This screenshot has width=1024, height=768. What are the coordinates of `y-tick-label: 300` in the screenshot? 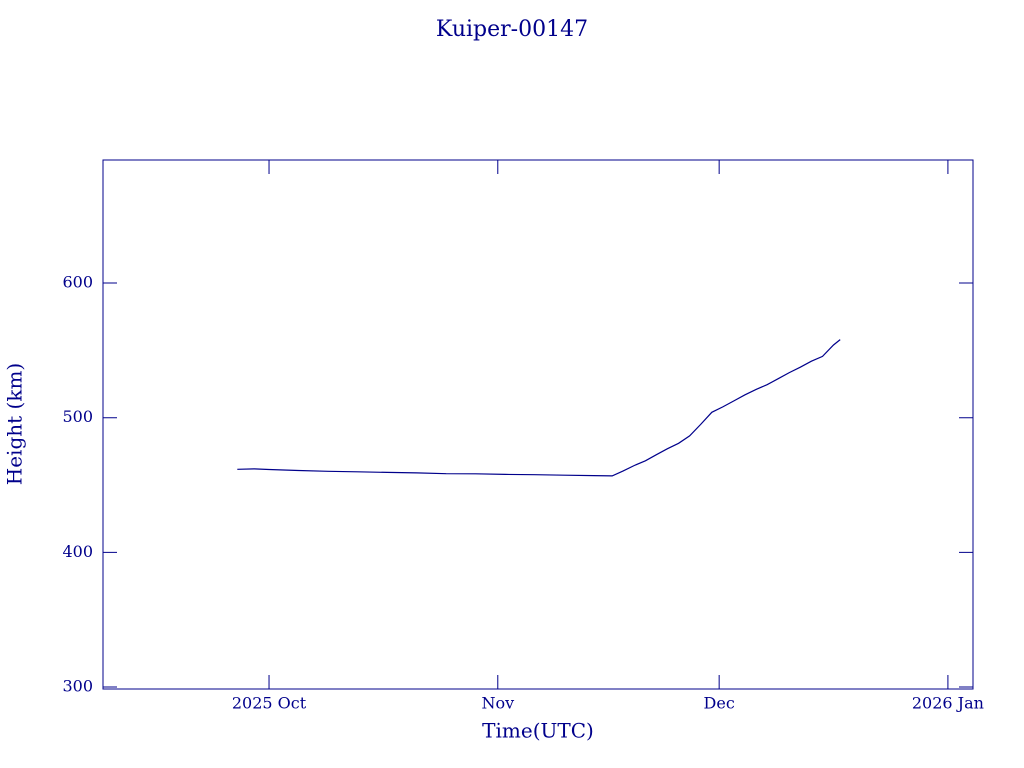 It's located at (77, 685).